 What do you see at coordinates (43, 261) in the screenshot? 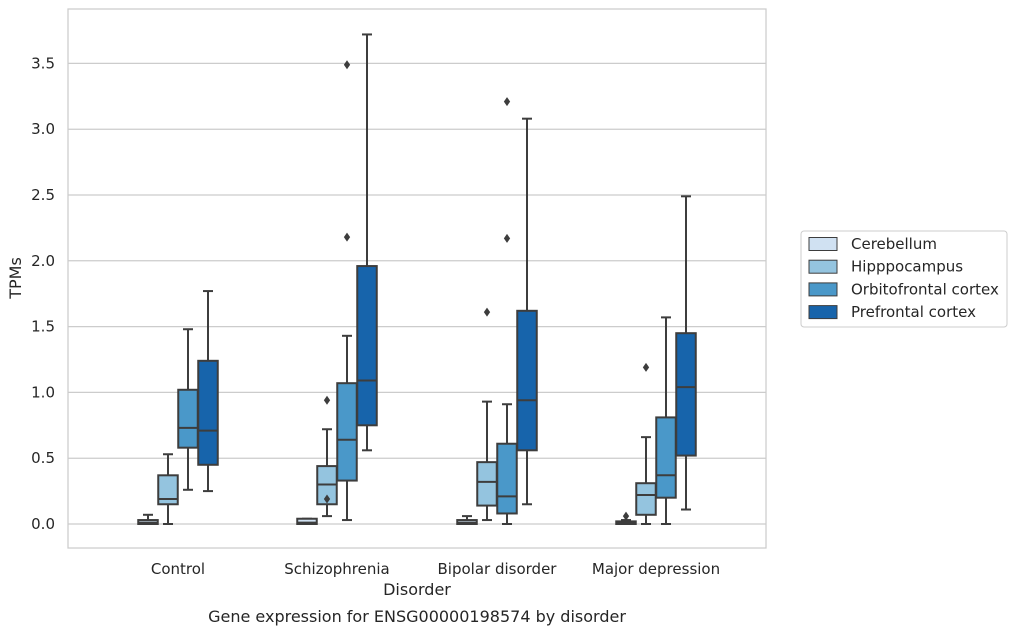
I see `y-tick-label: 2.0` at bounding box center [43, 261].